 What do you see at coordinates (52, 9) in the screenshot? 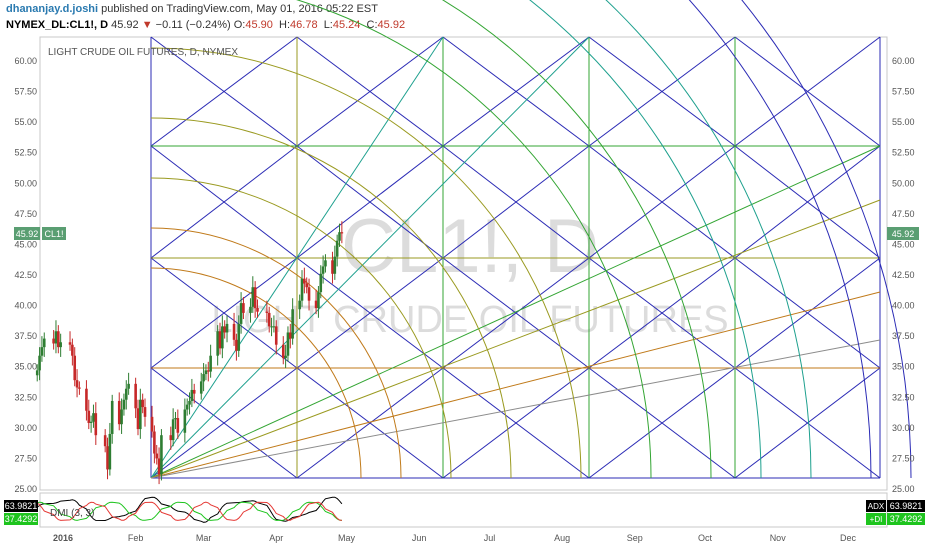
I see `author-link: dhananjay.d.joshi` at bounding box center [52, 9].